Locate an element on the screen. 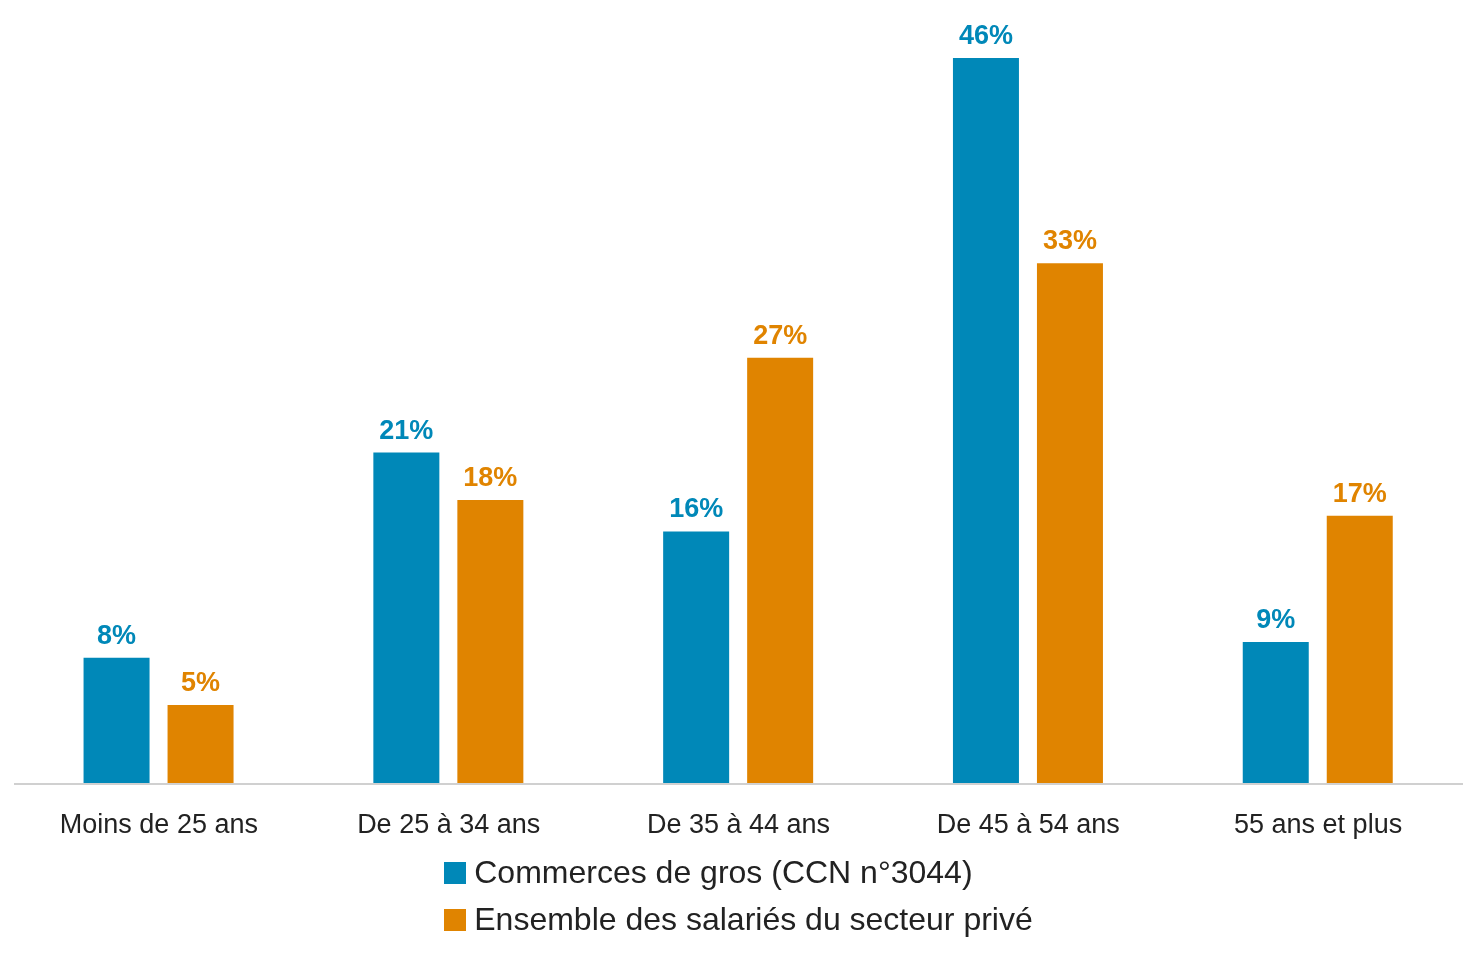 The image size is (1463, 959). legend-label: Commerces de gros (CCN n°3044) is located at coordinates (723, 872).